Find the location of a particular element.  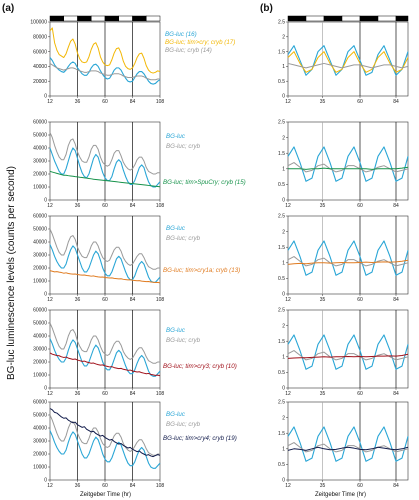

series-line-tim-cry-row1 is located at coordinates (348, 62).